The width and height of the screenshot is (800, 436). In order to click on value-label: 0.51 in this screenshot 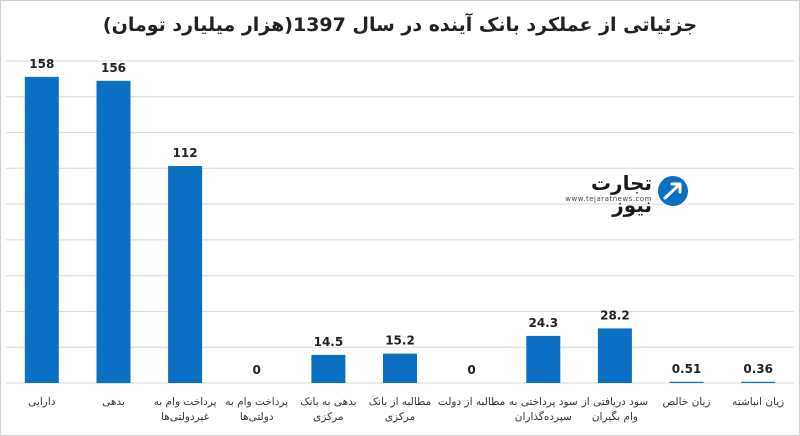, I will do `click(687, 369)`.